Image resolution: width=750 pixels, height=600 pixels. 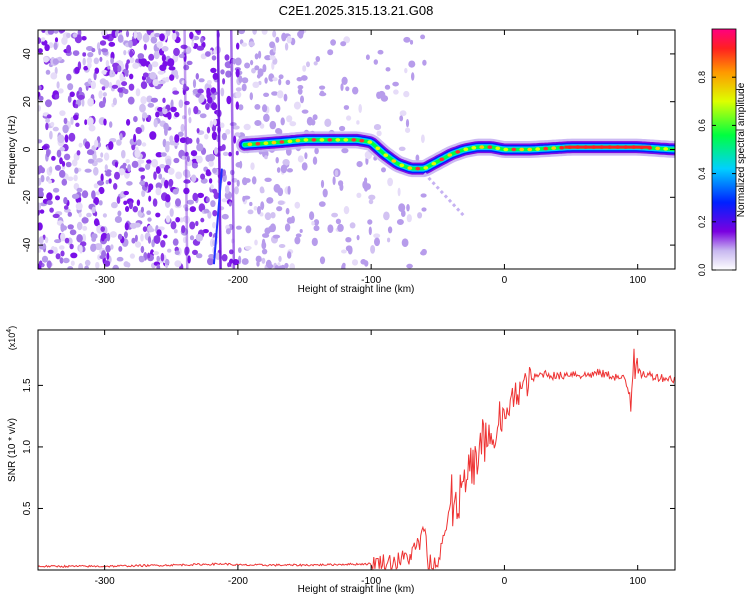 What do you see at coordinates (458, 154) in the screenshot?
I see `signal-hotspots` at bounding box center [458, 154].